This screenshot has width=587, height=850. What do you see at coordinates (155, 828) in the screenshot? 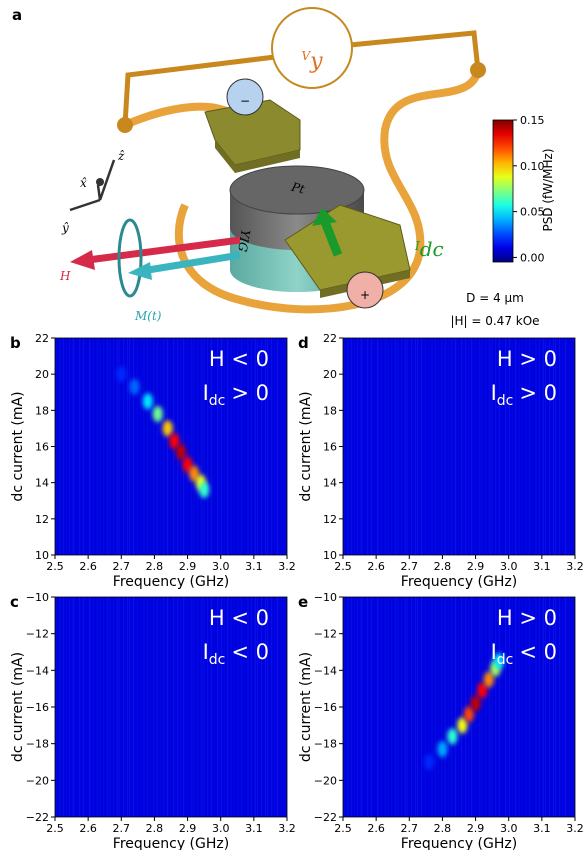
I see `x-tick-label: 2.8` at bounding box center [155, 828].